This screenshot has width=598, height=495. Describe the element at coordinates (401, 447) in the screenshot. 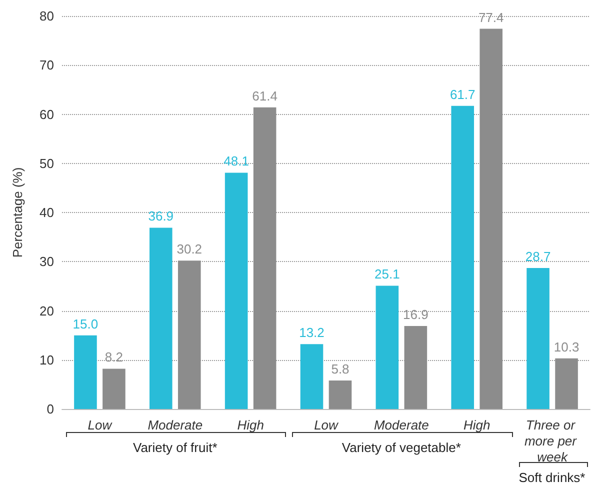

I see `text: Variety of vegetable*` at that location.